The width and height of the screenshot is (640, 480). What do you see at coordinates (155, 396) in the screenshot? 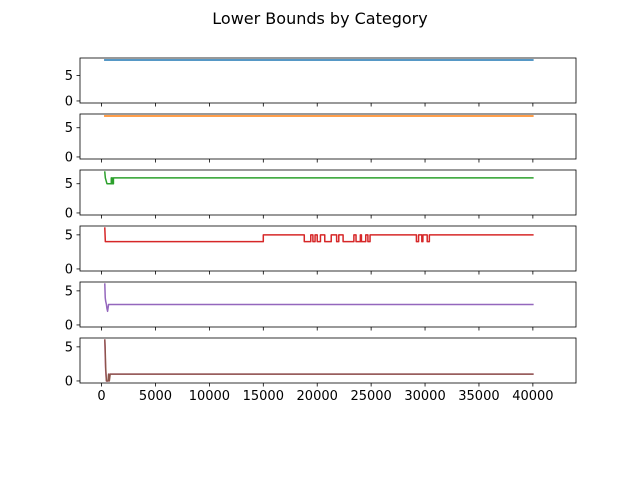
I see `x-tick-label: 5000` at bounding box center [155, 396].